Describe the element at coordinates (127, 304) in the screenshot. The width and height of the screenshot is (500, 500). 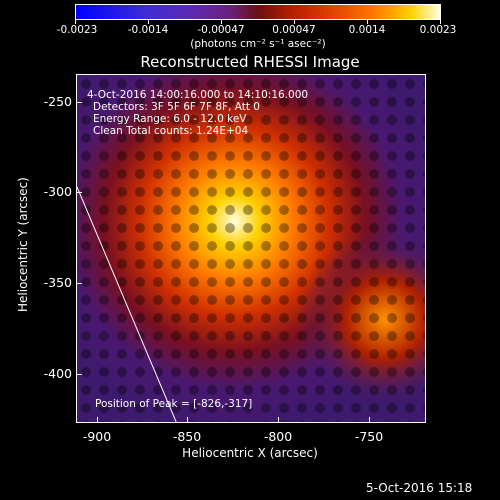
I see `limb-line` at that location.